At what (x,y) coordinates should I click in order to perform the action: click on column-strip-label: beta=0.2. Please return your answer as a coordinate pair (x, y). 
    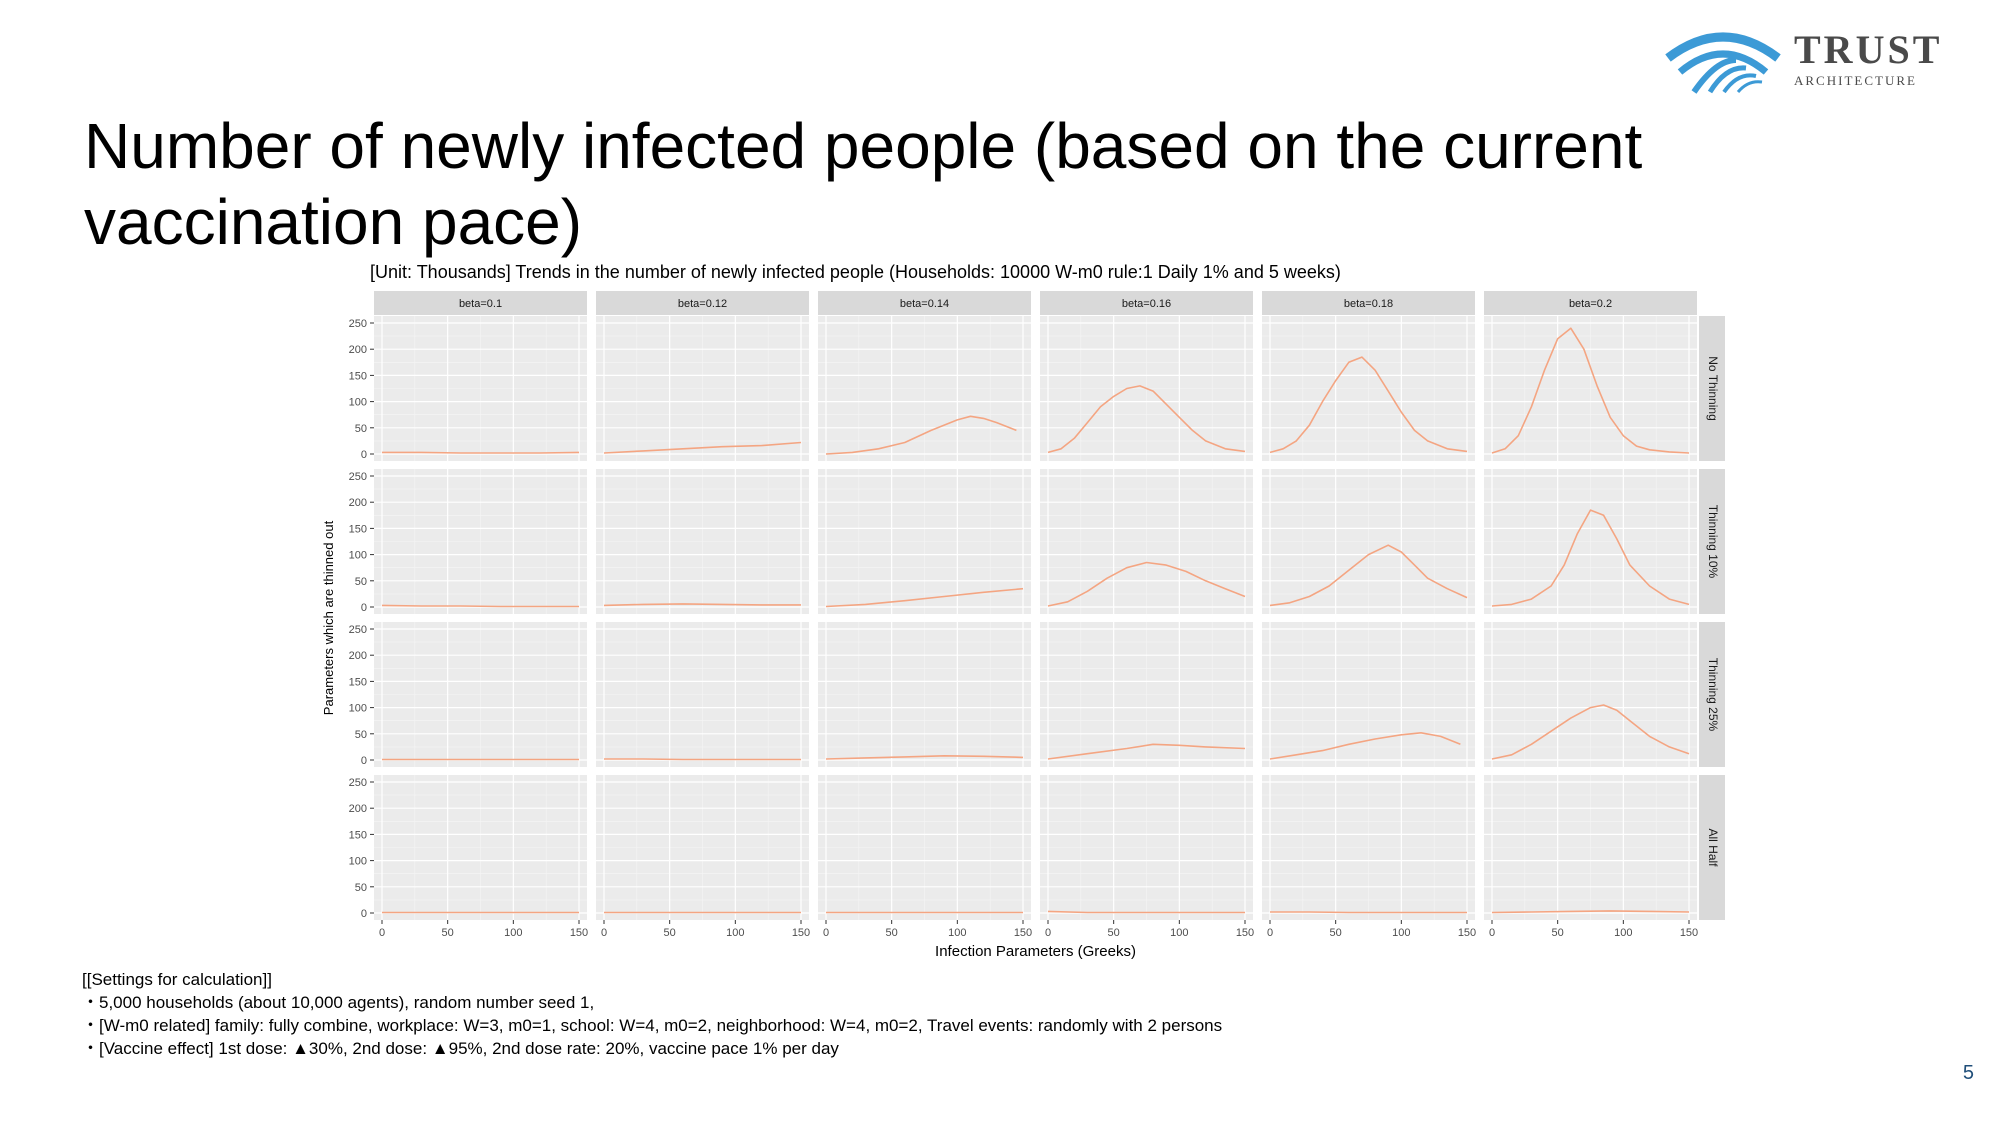
    Looking at the image, I should click on (1590, 304).